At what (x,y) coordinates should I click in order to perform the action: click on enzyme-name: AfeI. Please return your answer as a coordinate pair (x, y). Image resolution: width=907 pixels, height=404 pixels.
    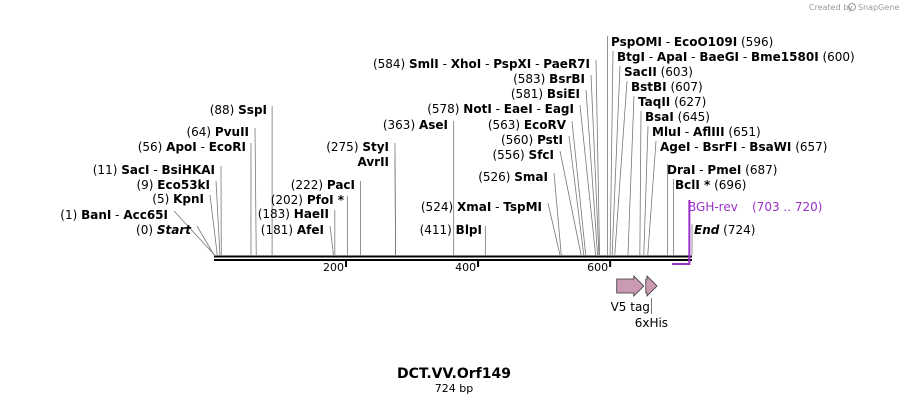
    Looking at the image, I should click on (310, 230).